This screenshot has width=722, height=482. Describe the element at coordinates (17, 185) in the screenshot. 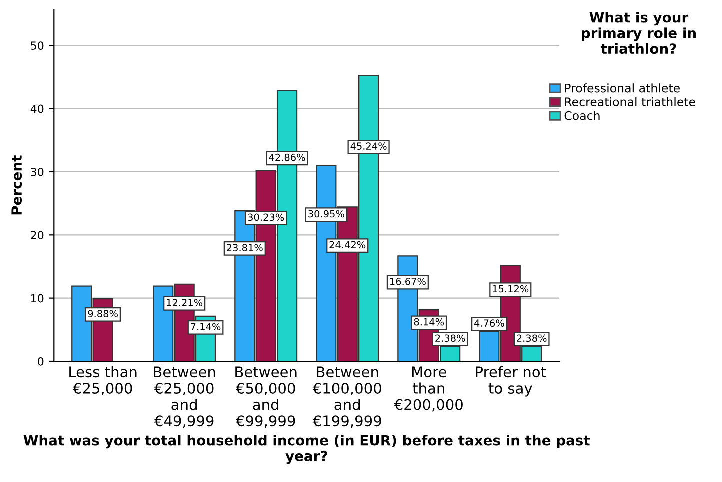

I see `y-axis-title: Percent` at that location.